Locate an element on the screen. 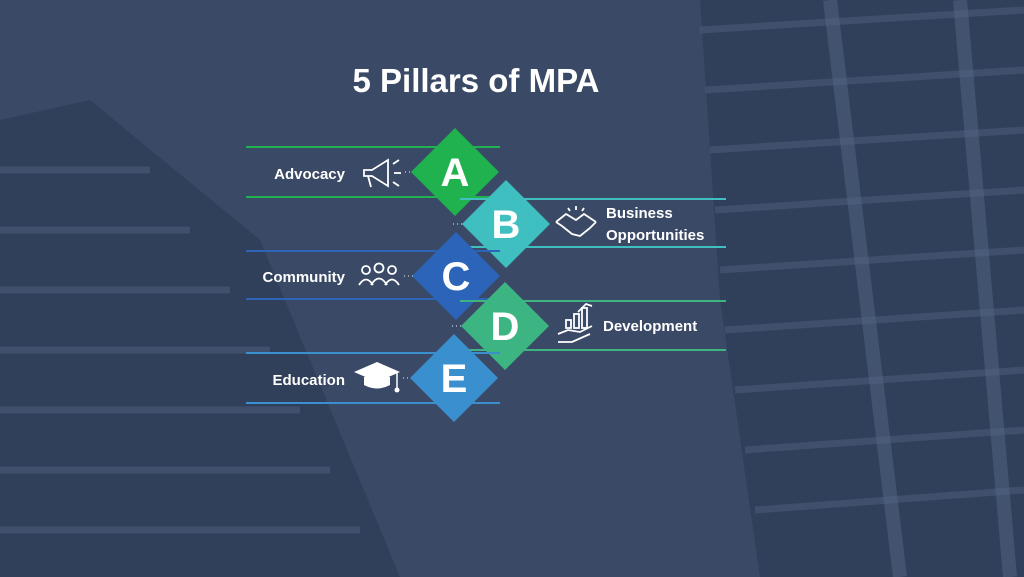  pillar-a-letter: A is located at coordinates (455, 173).